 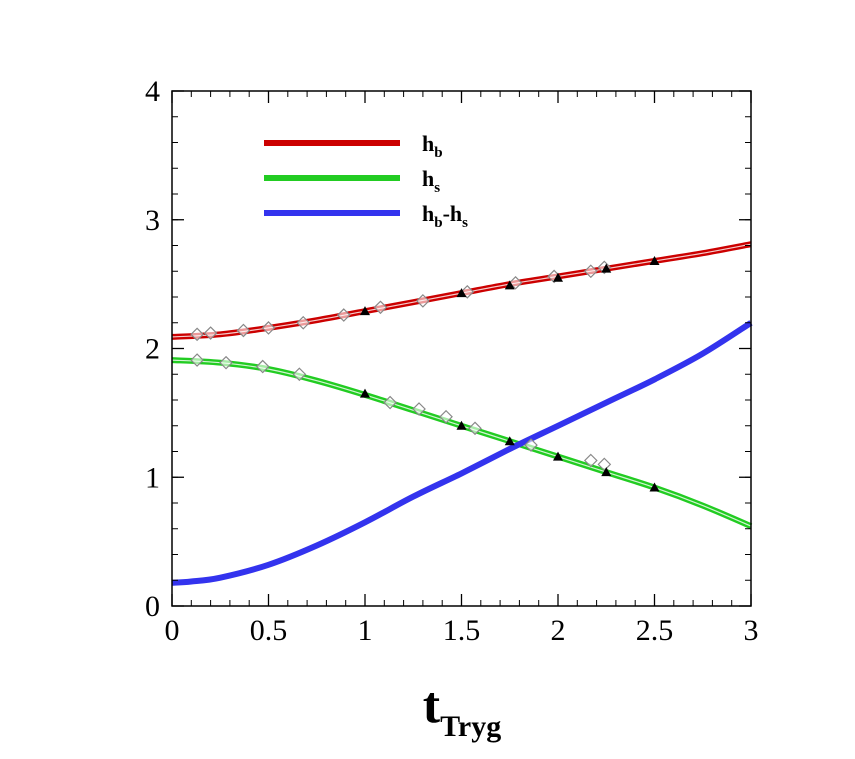 I want to click on legend-label-2: hb-hs, so click(x=445, y=216).